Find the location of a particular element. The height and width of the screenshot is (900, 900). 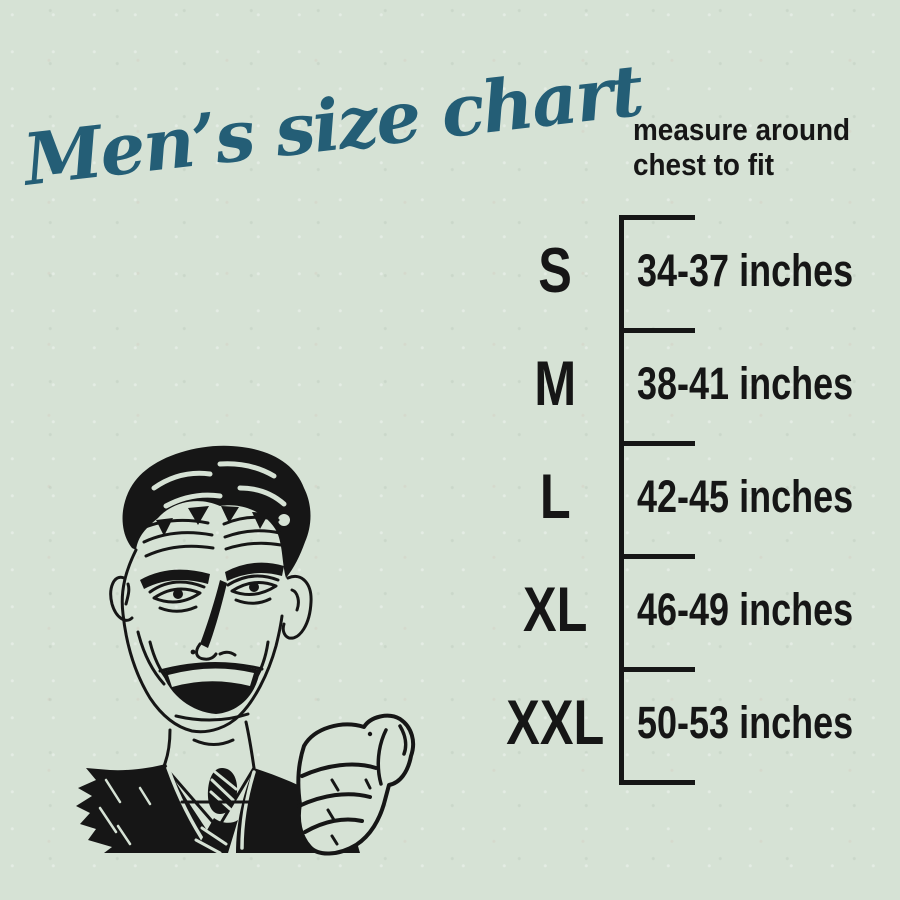

size-label-m: M is located at coordinates (554, 384).